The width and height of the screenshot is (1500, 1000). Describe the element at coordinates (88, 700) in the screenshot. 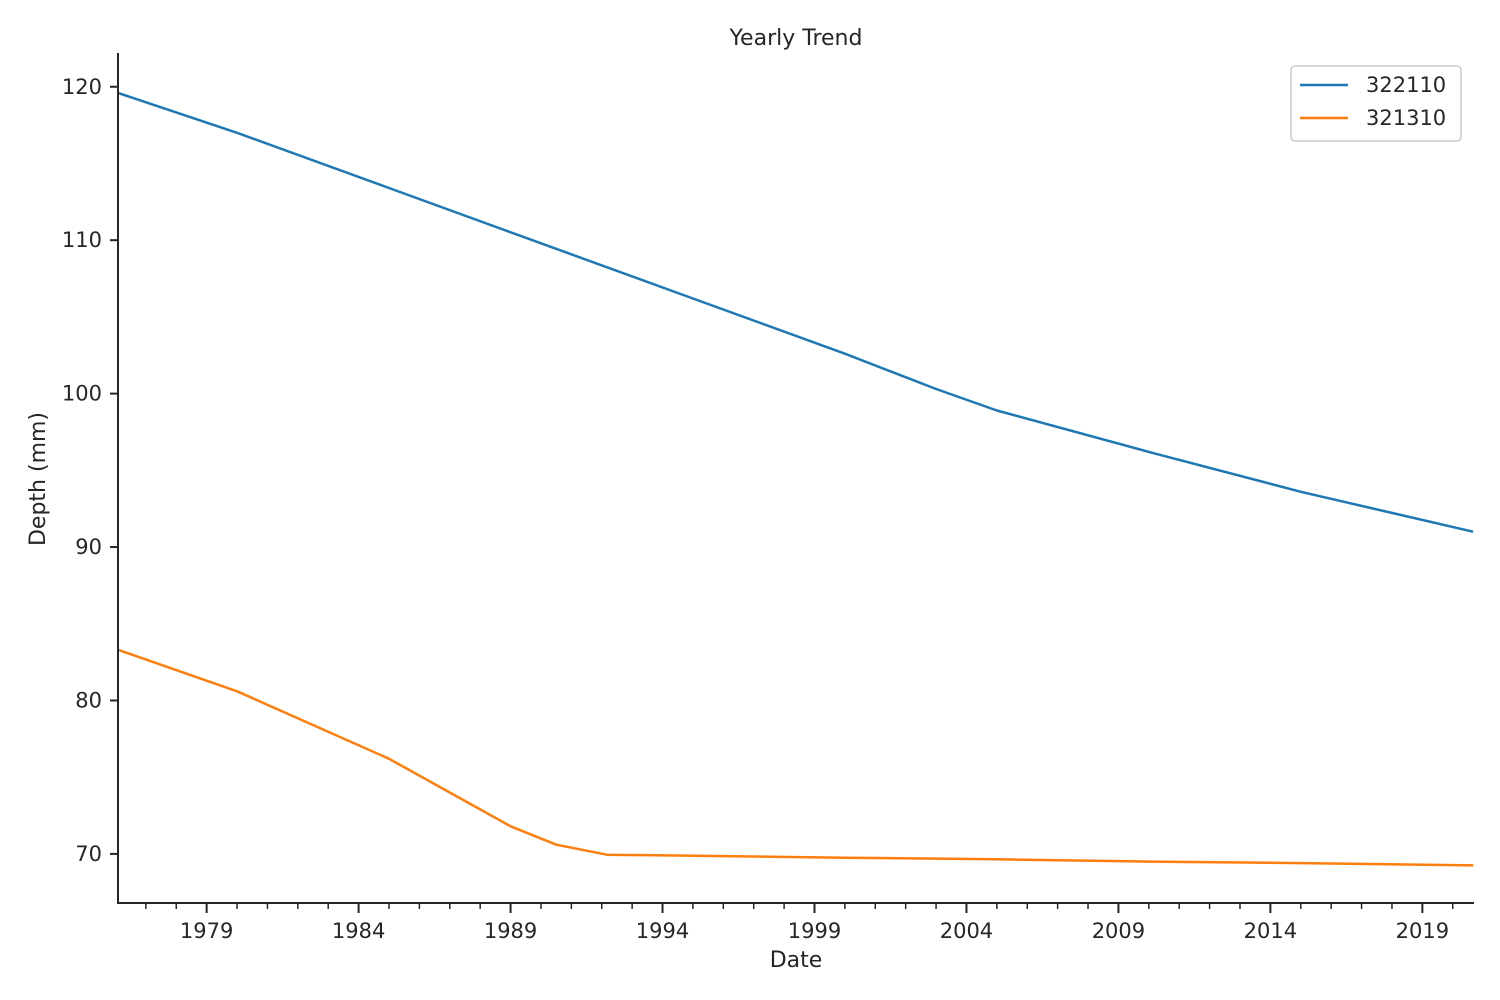

I see `y-tick-label: 80` at that location.